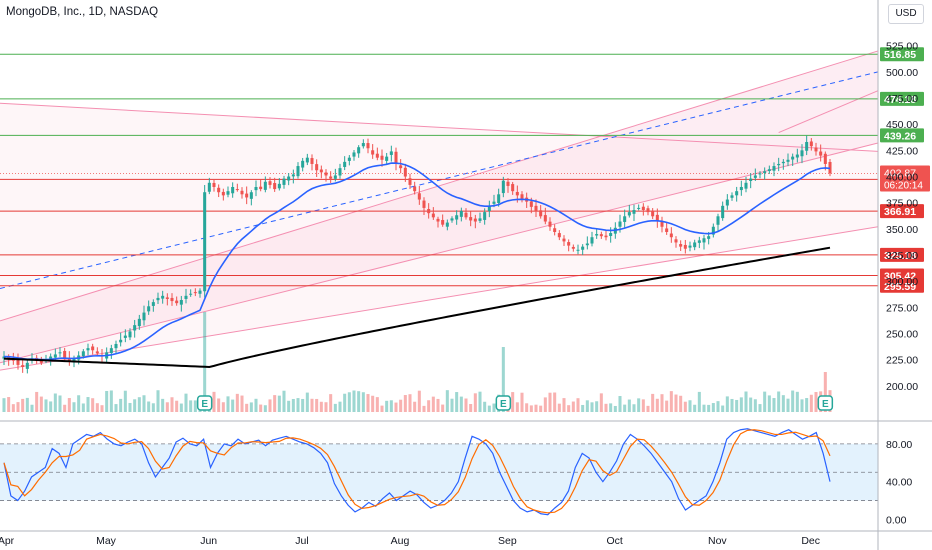 Image resolution: width=932 pixels, height=550 pixels. What do you see at coordinates (825, 403) in the screenshot?
I see `earnings-marker` at bounding box center [825, 403].